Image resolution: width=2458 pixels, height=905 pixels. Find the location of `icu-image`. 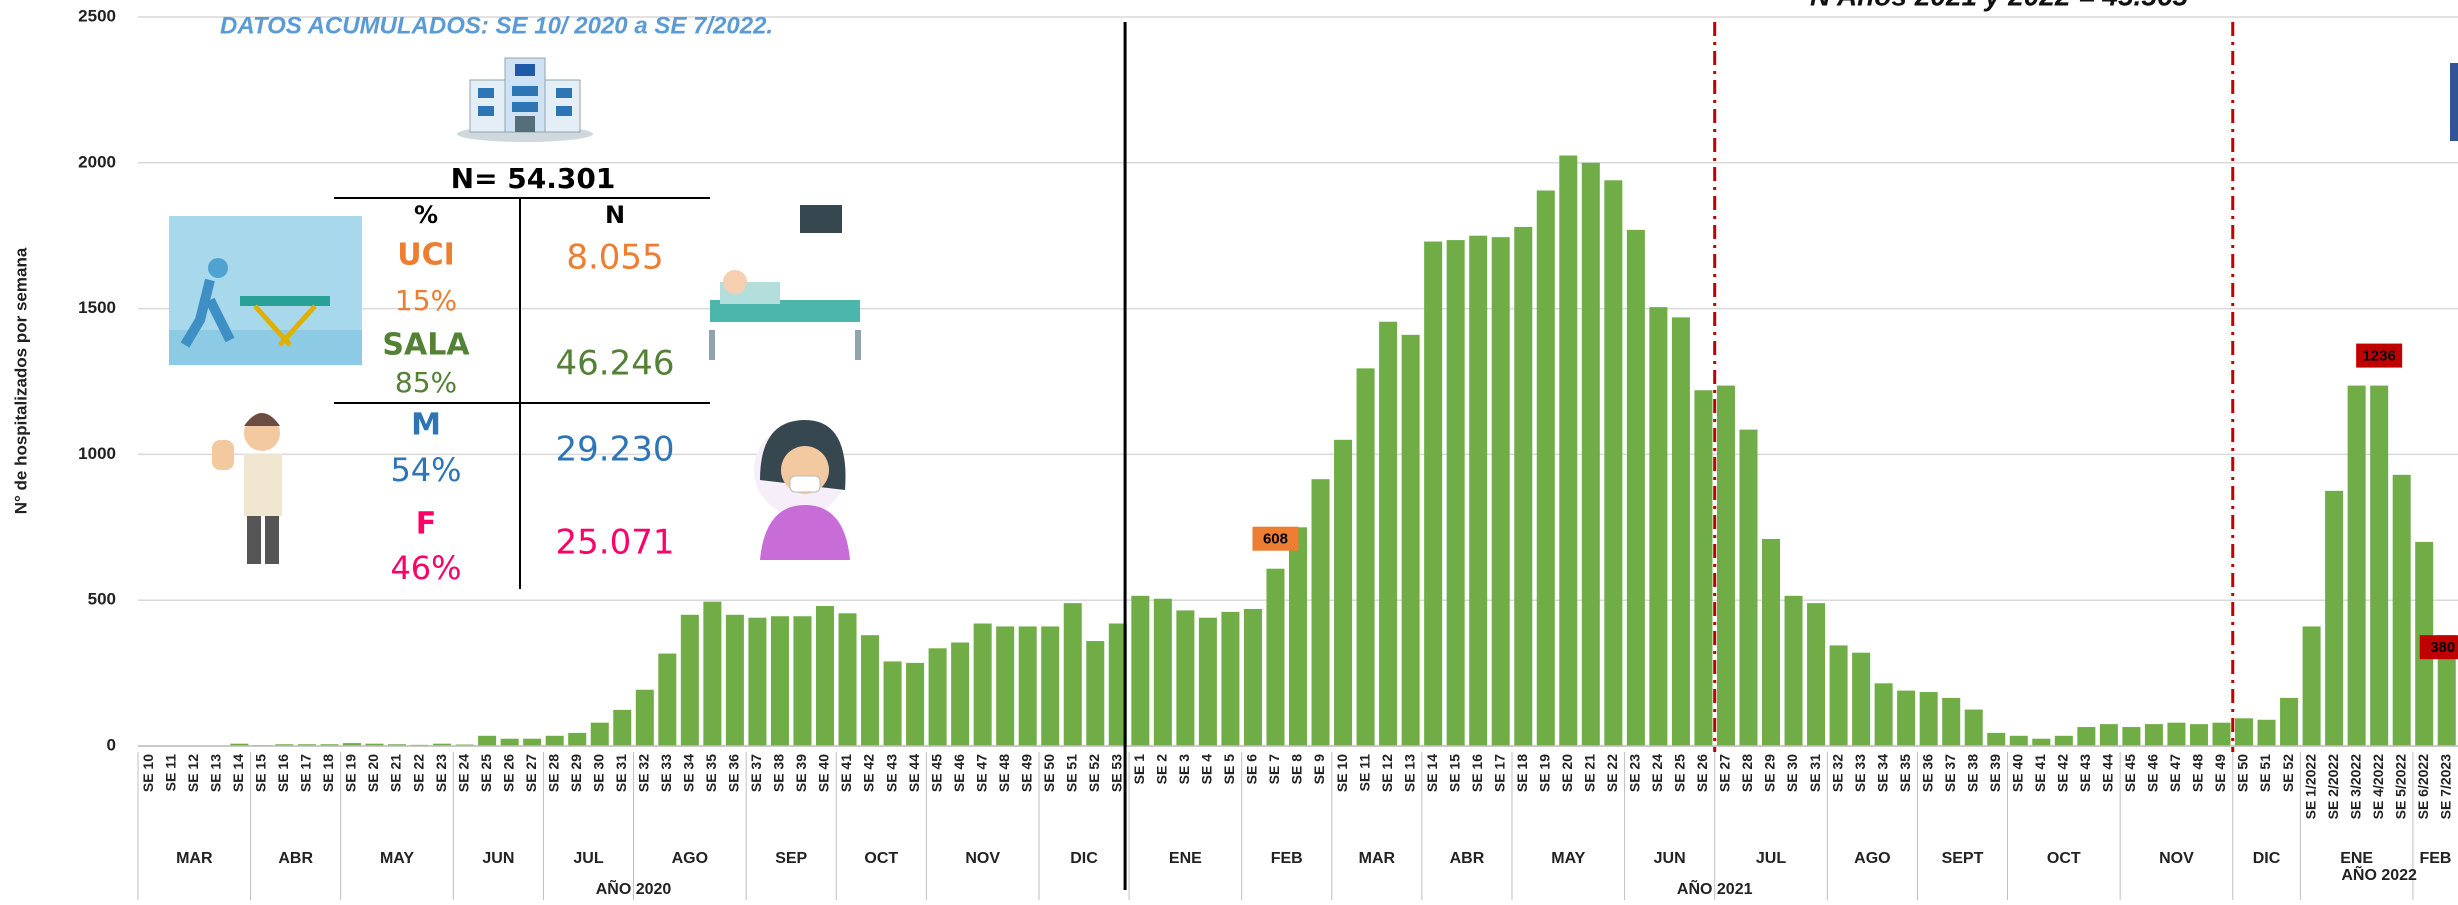

icu-image is located at coordinates (265, 290).